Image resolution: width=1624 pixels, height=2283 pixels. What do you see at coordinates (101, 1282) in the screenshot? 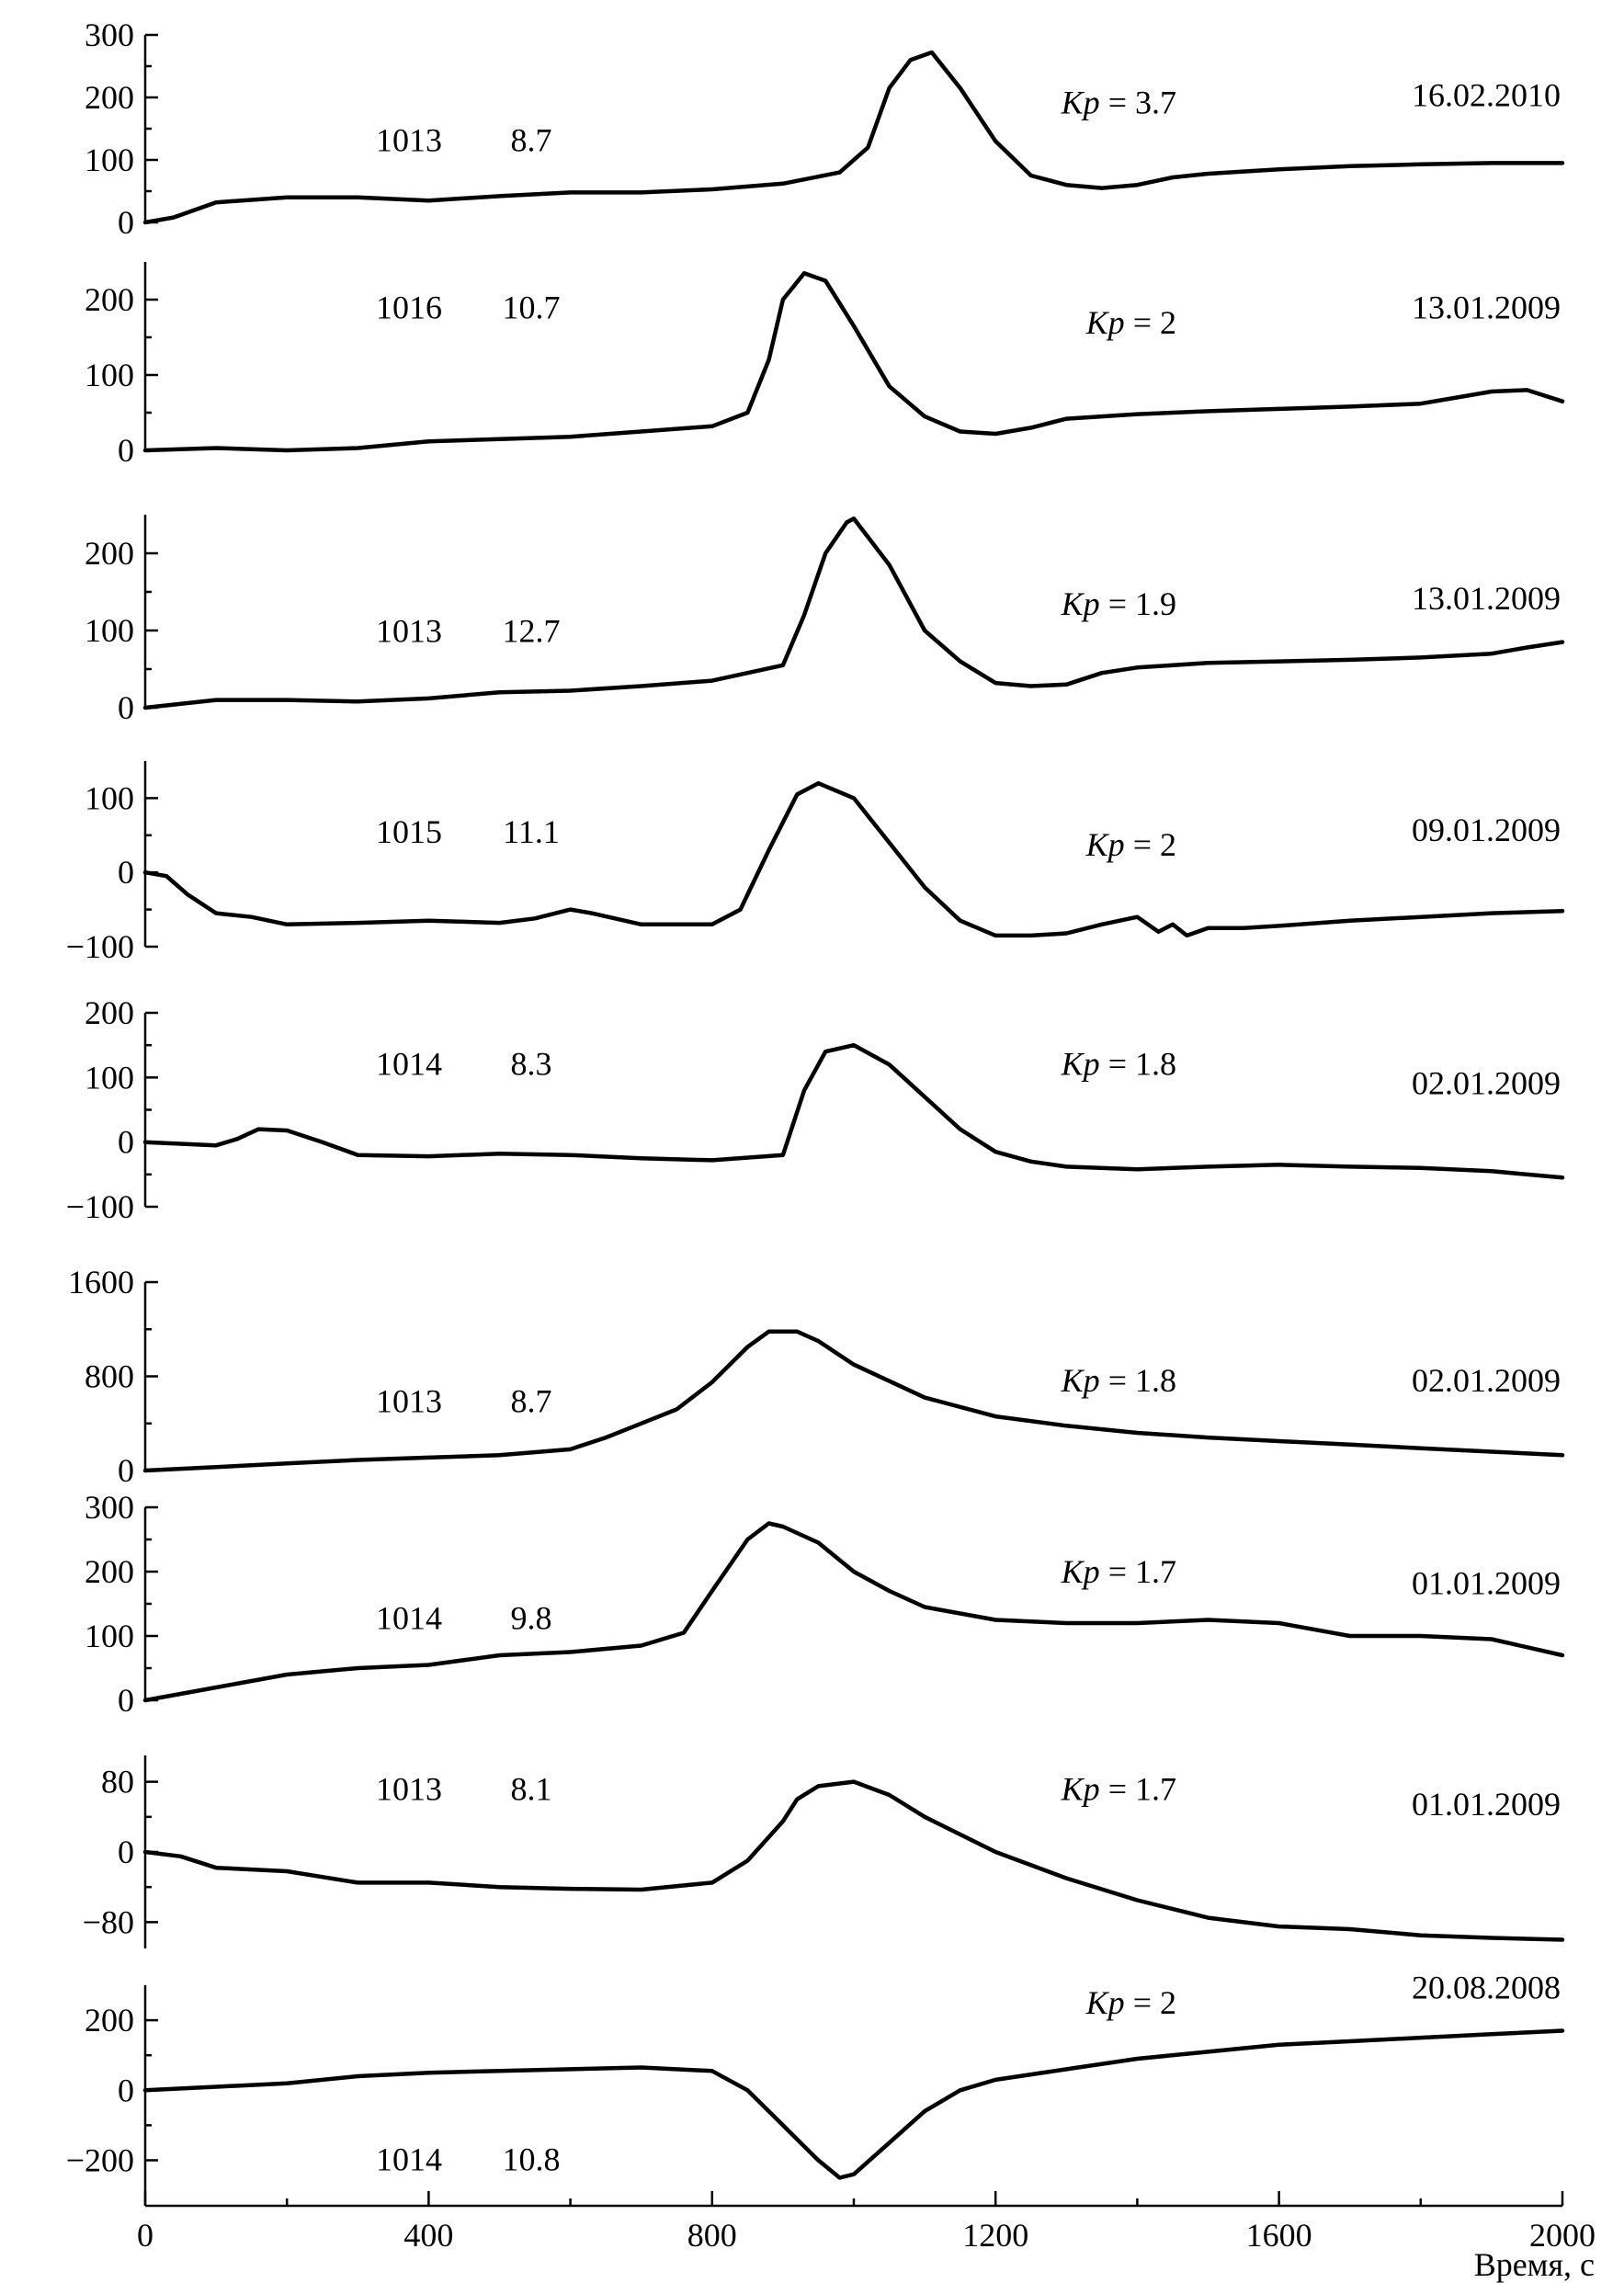
I see `y-tick-label: 1600` at bounding box center [101, 1282].